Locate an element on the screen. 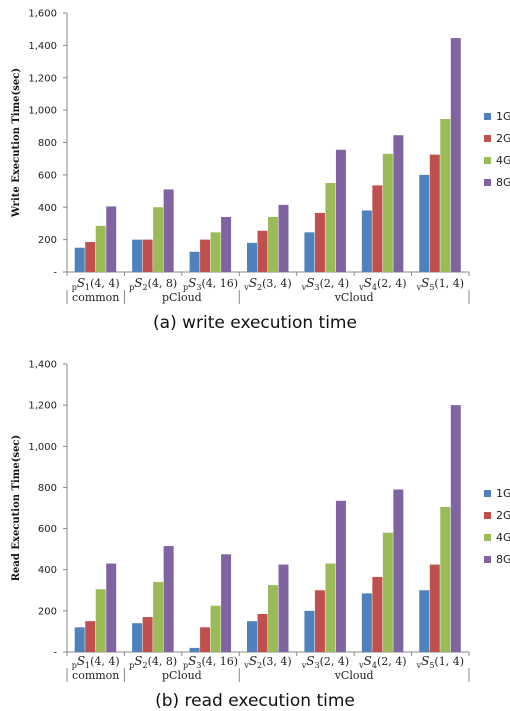 The height and width of the screenshot is (711, 510). x-tick-label: vS5(1, 4) is located at coordinates (440, 662).